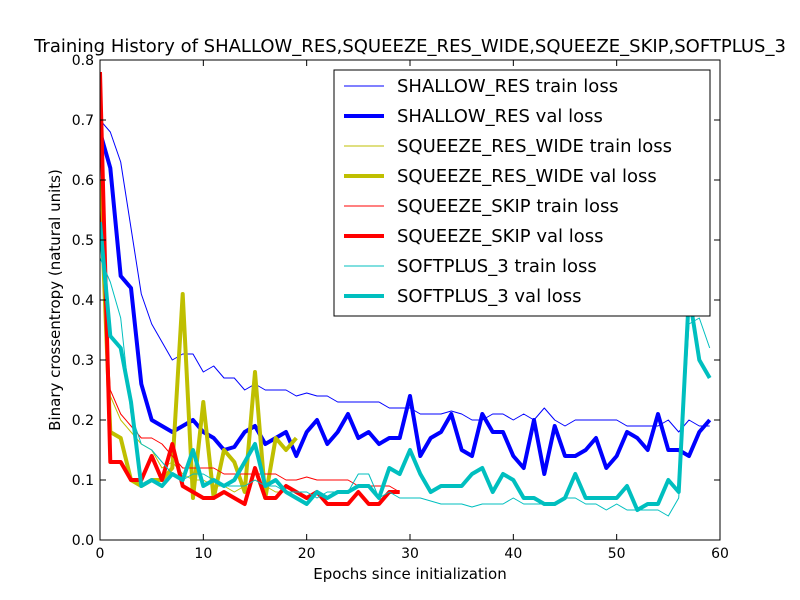 This screenshot has height=600, width=800. What do you see at coordinates (83, 181) in the screenshot?
I see `y-tick-label: 0.6` at bounding box center [83, 181].